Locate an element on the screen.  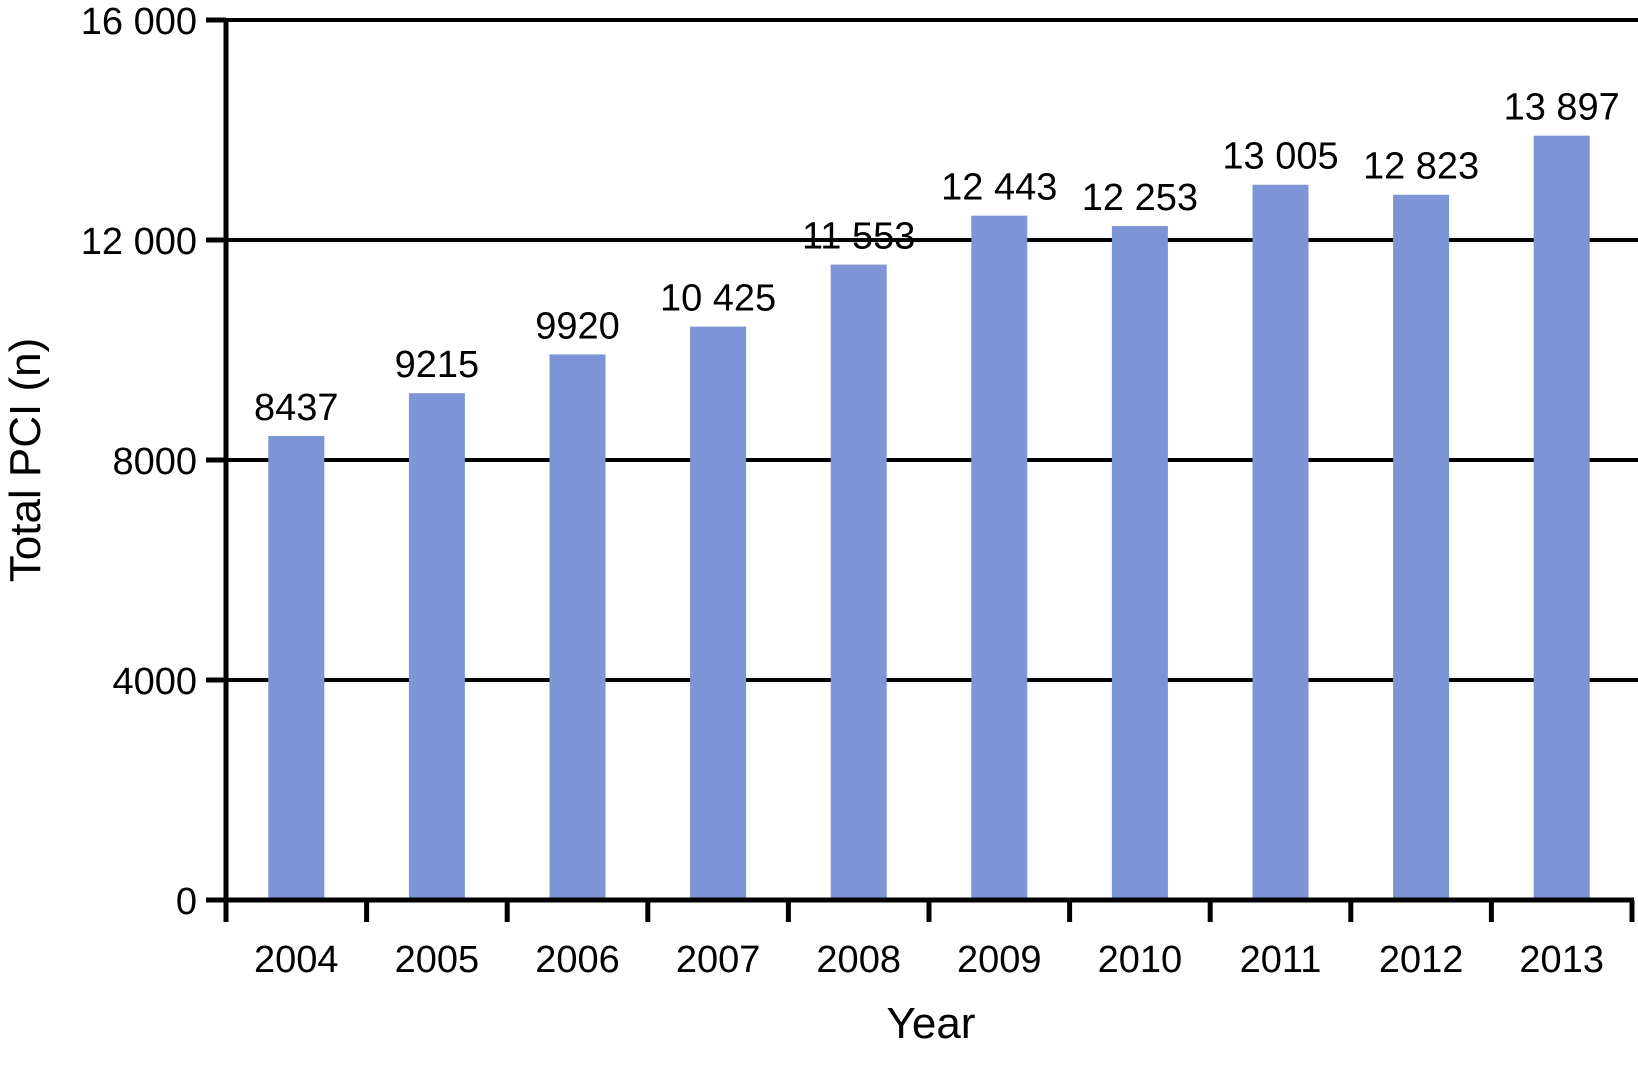
y-axis-title: Total PCI (n) is located at coordinates (25, 460).